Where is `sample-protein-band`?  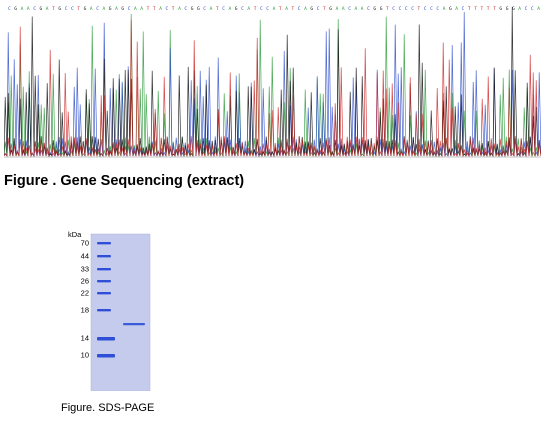
sample-protein-band is located at coordinates (134, 324).